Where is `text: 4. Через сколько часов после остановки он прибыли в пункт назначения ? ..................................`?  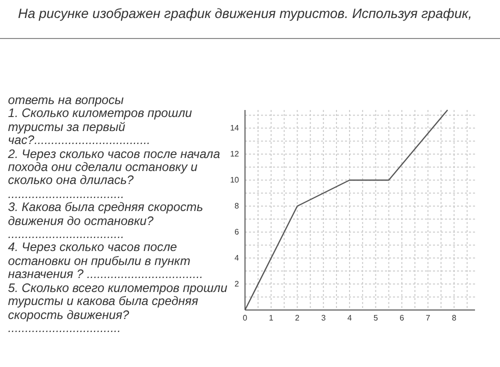 text: 4. Через сколько часов после остановки он прибыли в пункт назначения ? .................................. is located at coordinates (106, 261).